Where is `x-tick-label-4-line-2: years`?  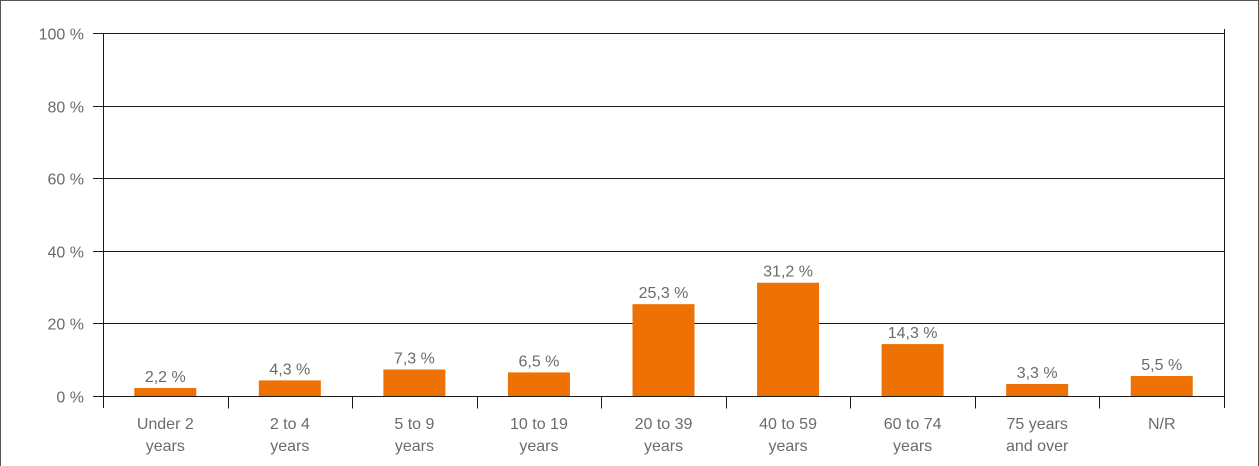 x-tick-label-4-line-2: years is located at coordinates (538, 446).